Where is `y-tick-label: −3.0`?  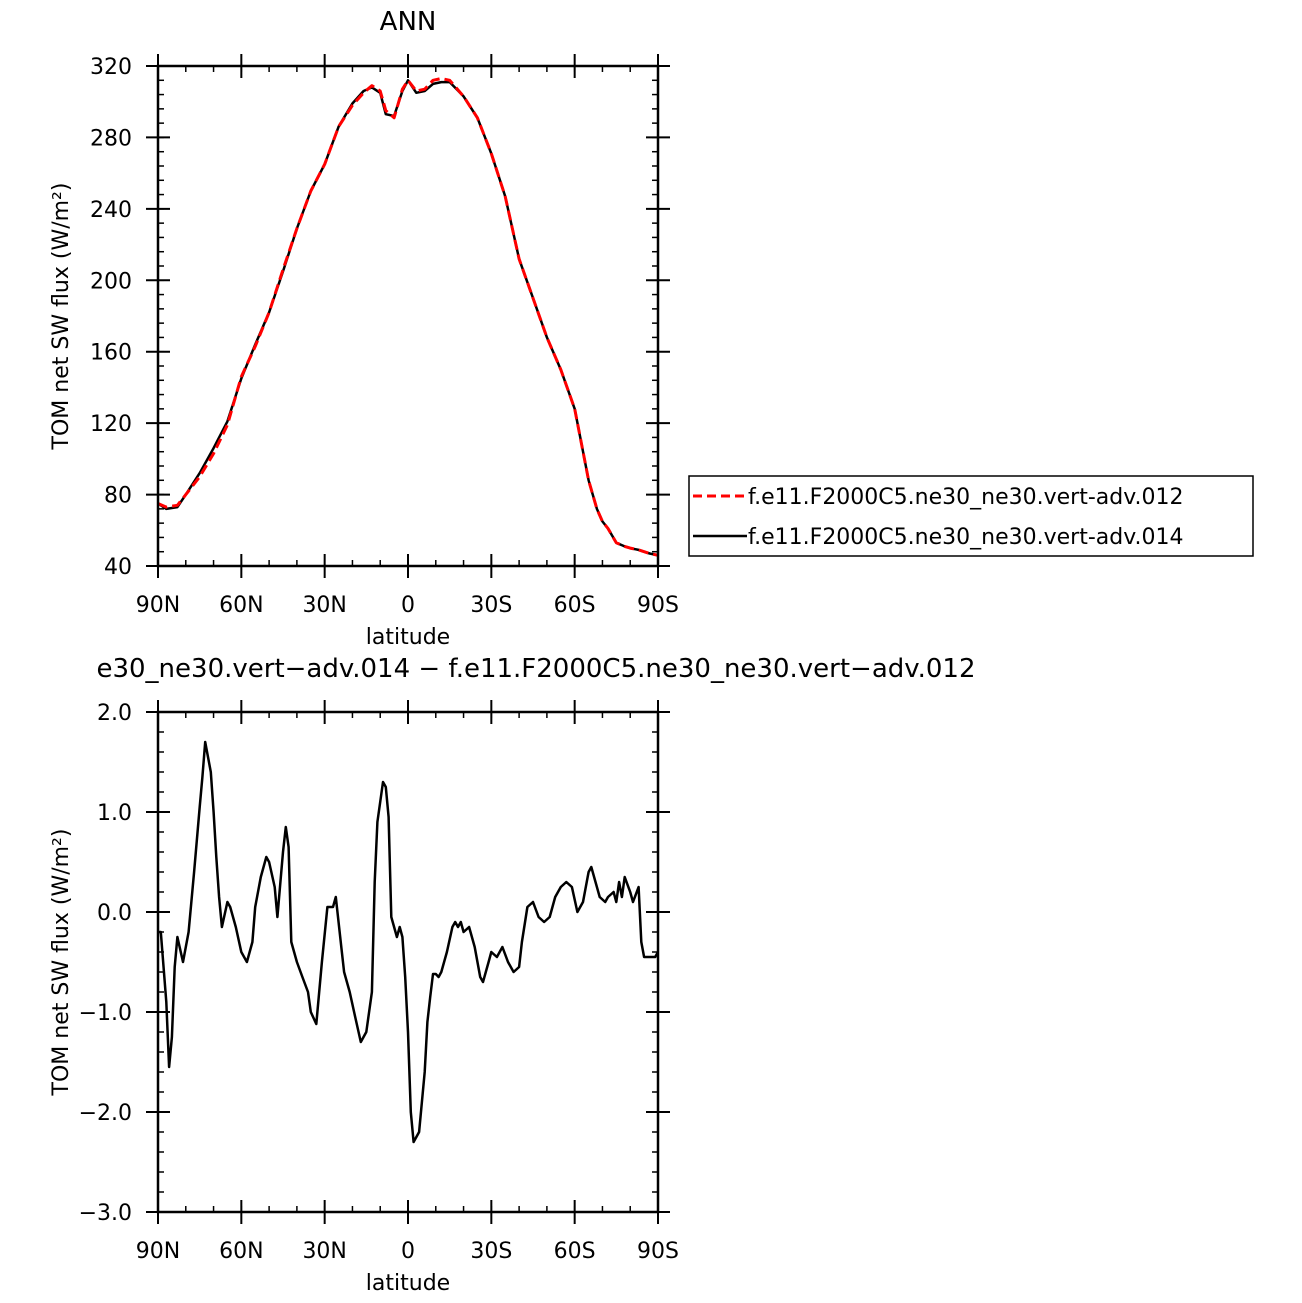
y-tick-label: −3.0 is located at coordinates (105, 1213).